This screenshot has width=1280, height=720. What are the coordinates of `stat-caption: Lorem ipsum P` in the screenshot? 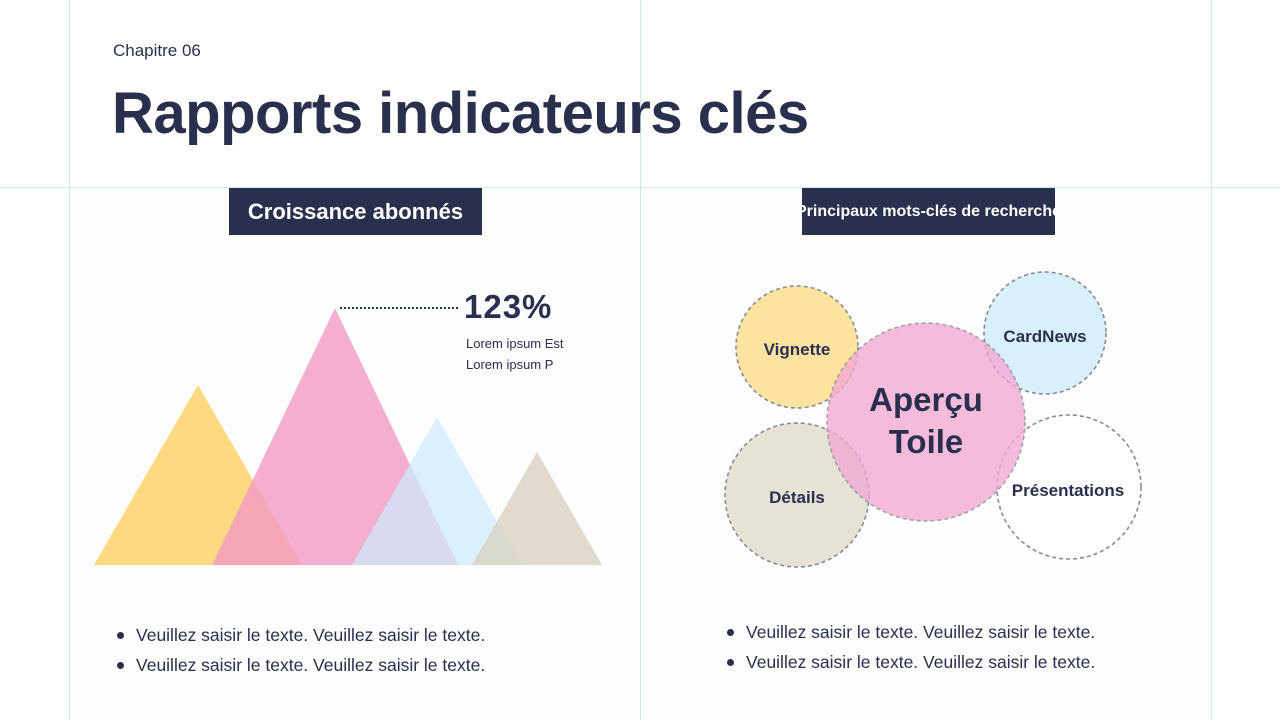 It's located at (510, 364).